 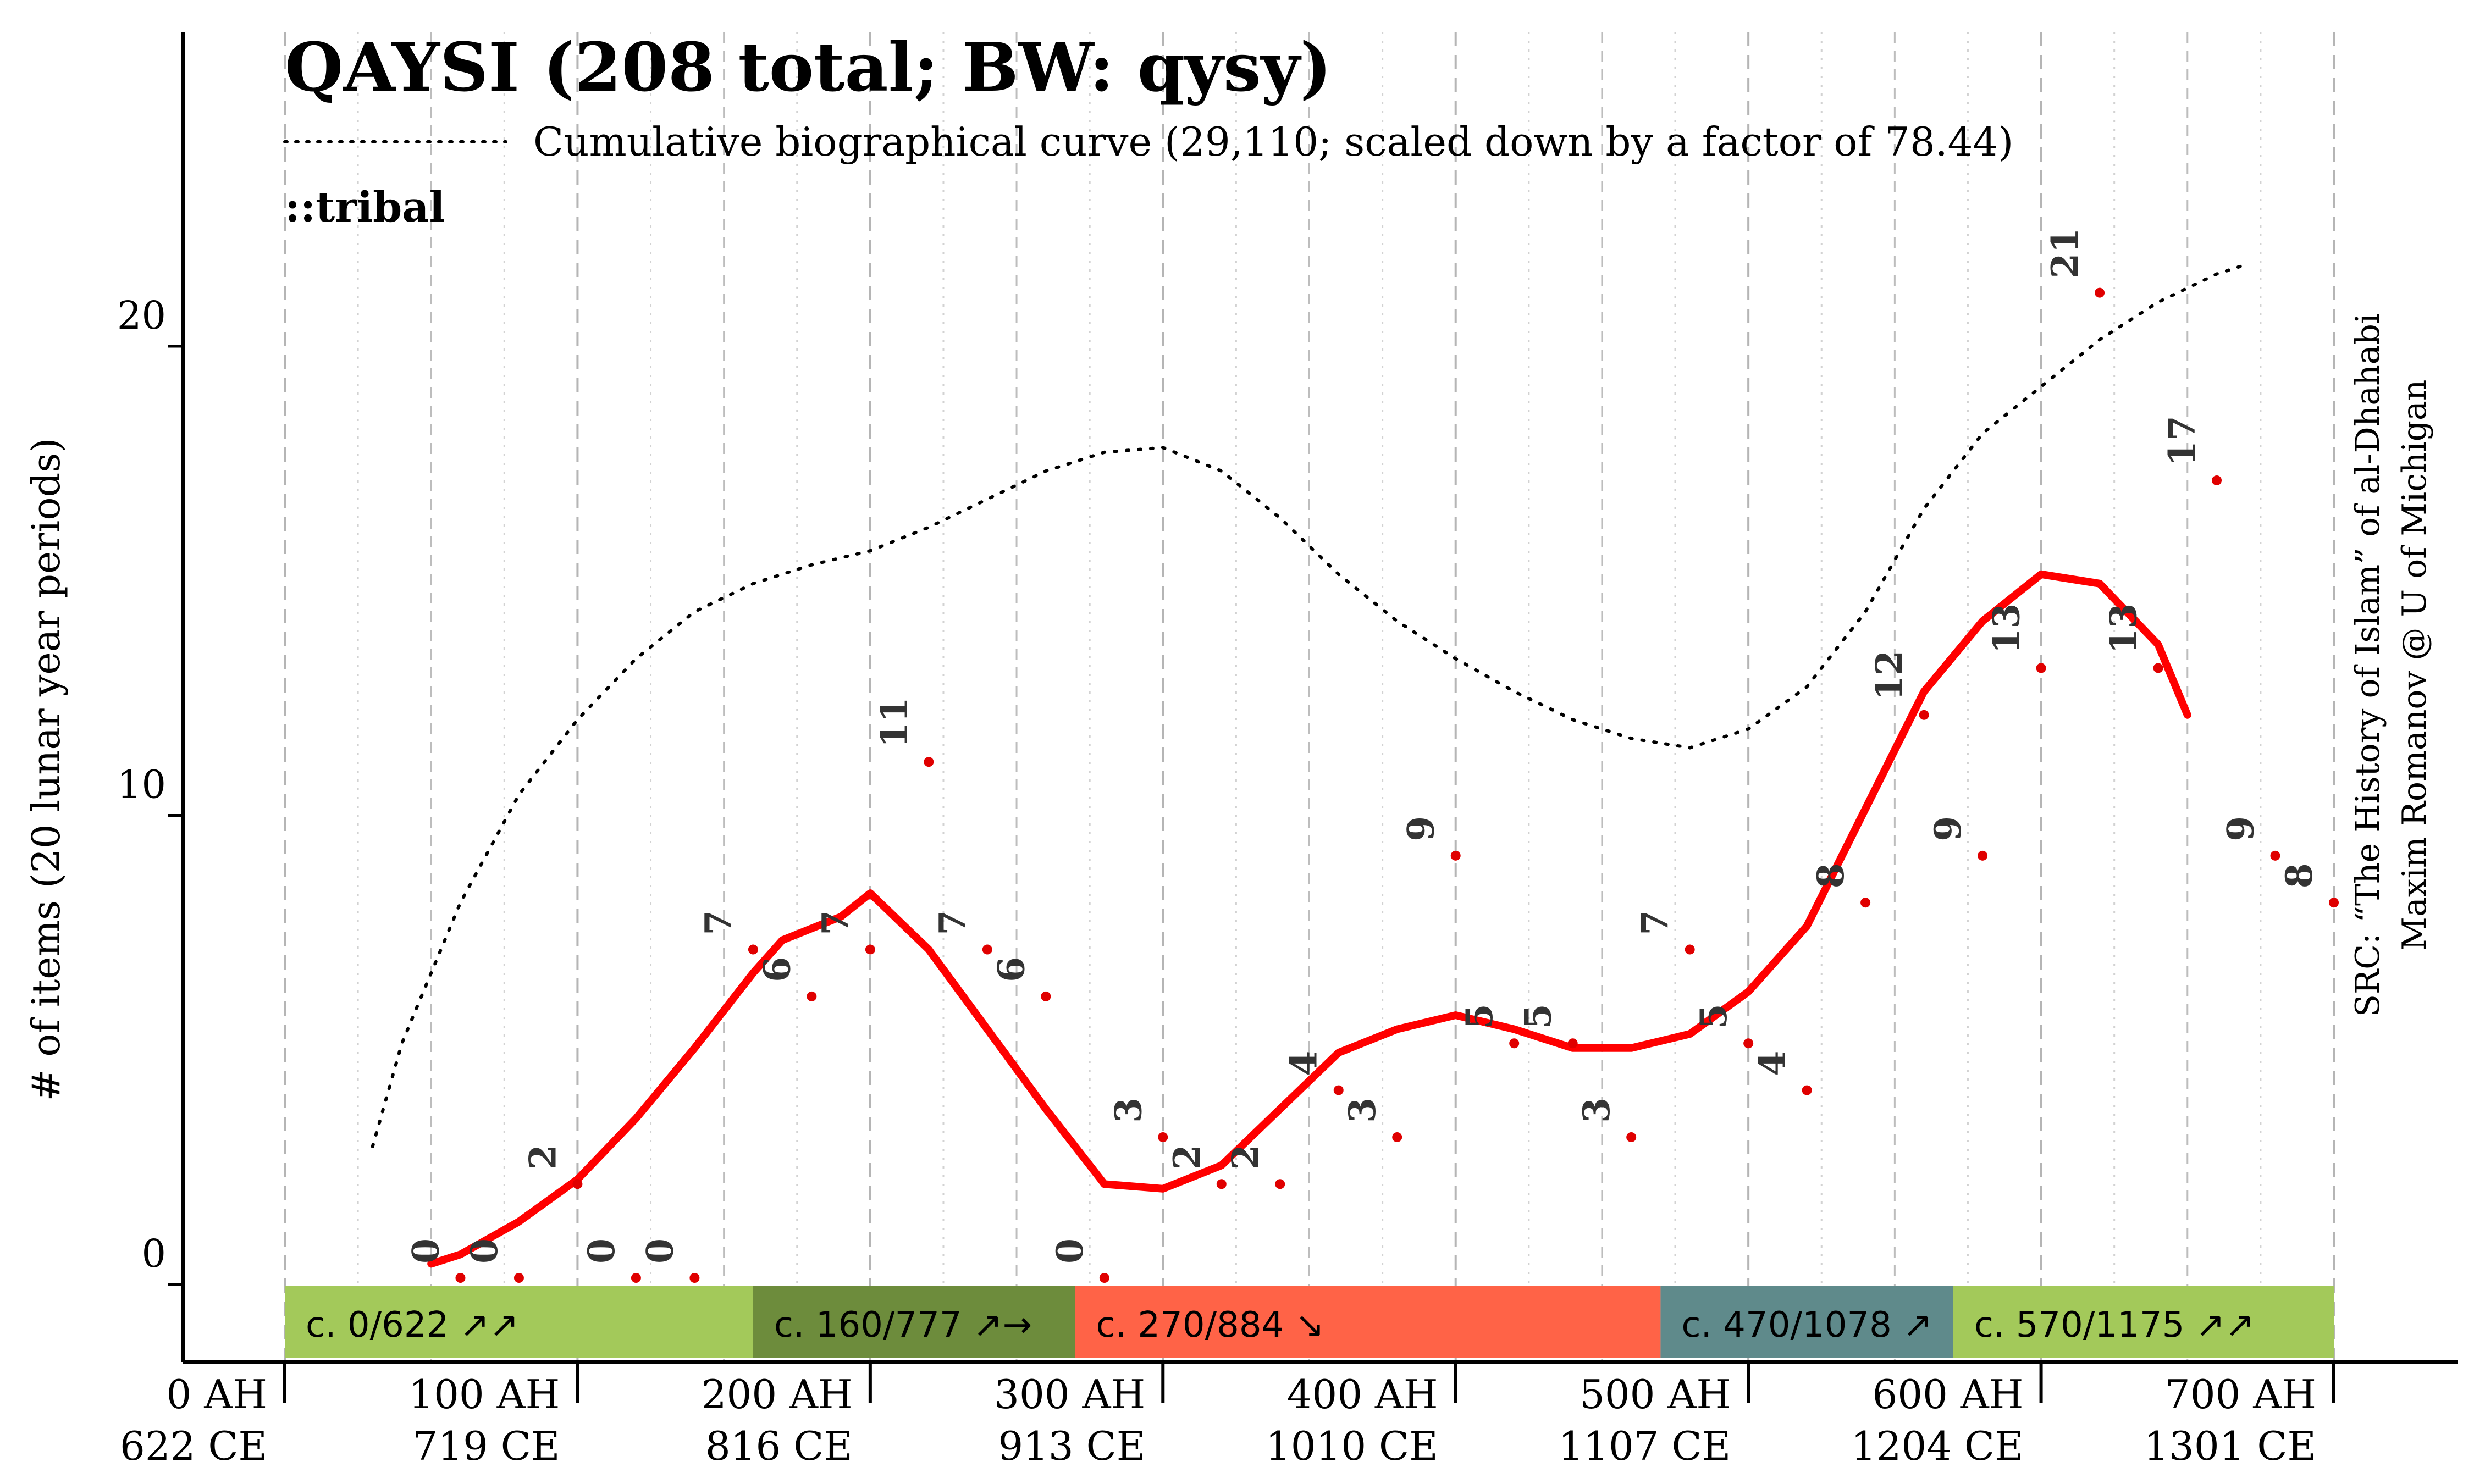 What do you see at coordinates (484, 1394) in the screenshot?
I see `x-tick-label-ah: 100 AH` at bounding box center [484, 1394].